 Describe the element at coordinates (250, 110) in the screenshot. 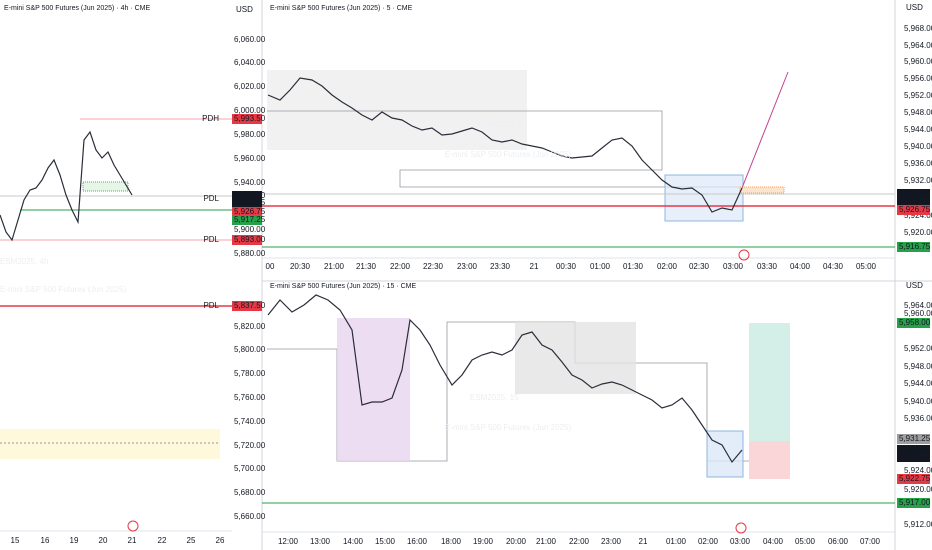

I see `price-label: 6,000.00` at that location.